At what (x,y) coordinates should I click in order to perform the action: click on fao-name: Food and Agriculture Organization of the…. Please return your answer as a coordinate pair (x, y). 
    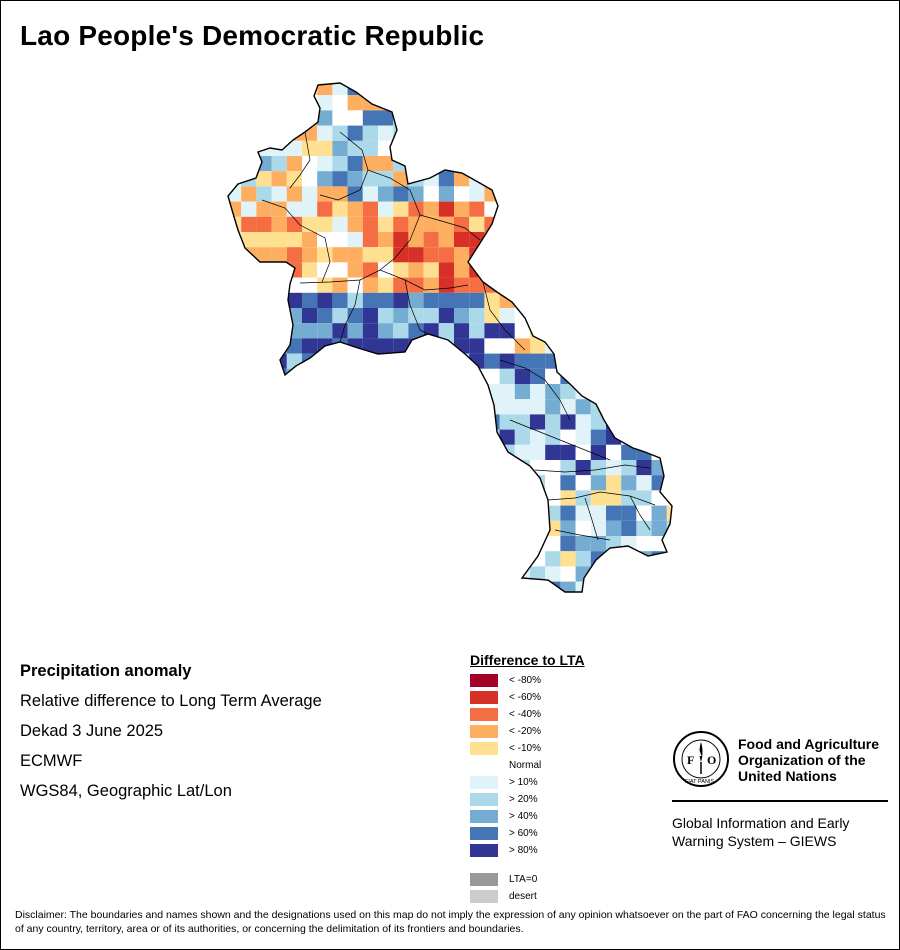
    Looking at the image, I should click on (819, 760).